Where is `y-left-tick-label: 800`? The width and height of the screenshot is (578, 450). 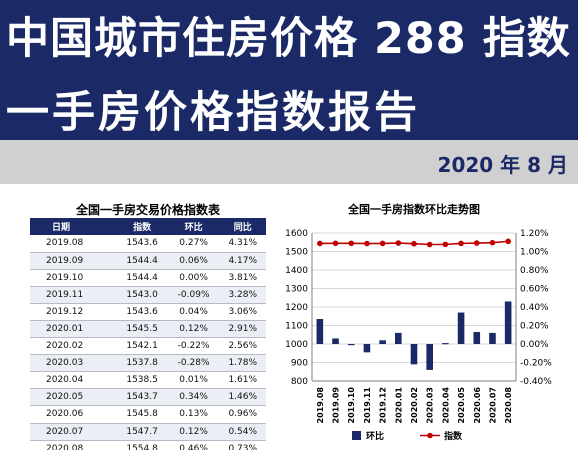 y-left-tick-label: 800 is located at coordinates (299, 382).